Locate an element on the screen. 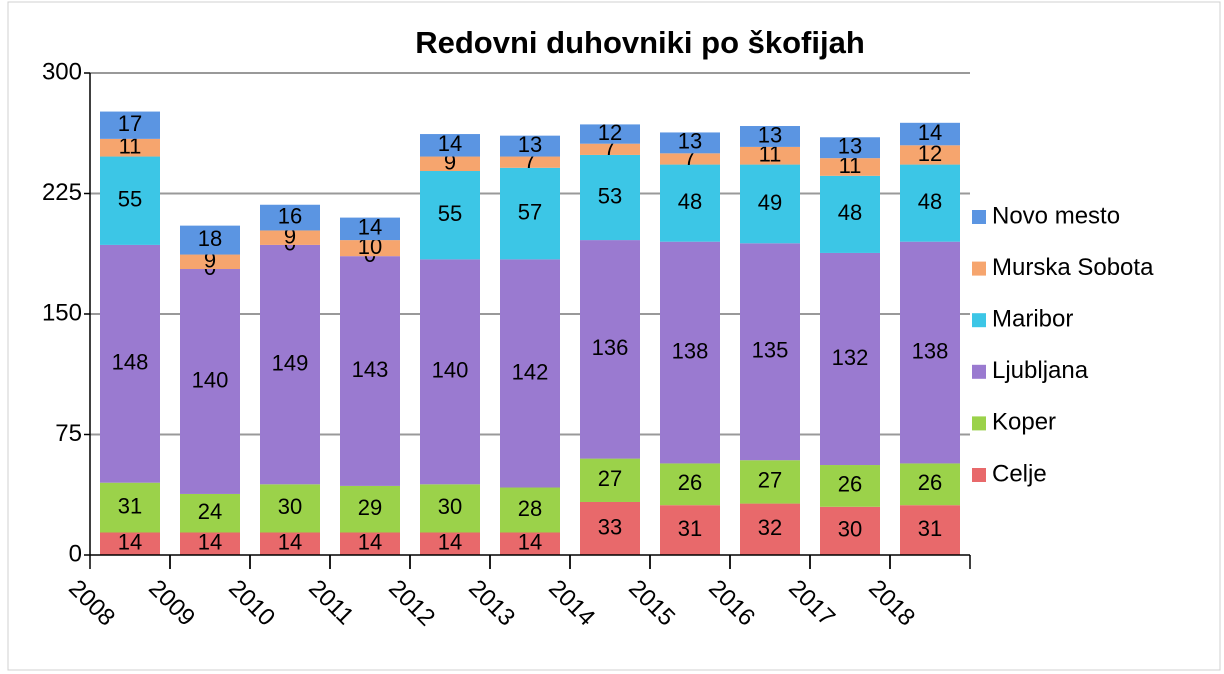  data-label: 142 is located at coordinates (530, 371).